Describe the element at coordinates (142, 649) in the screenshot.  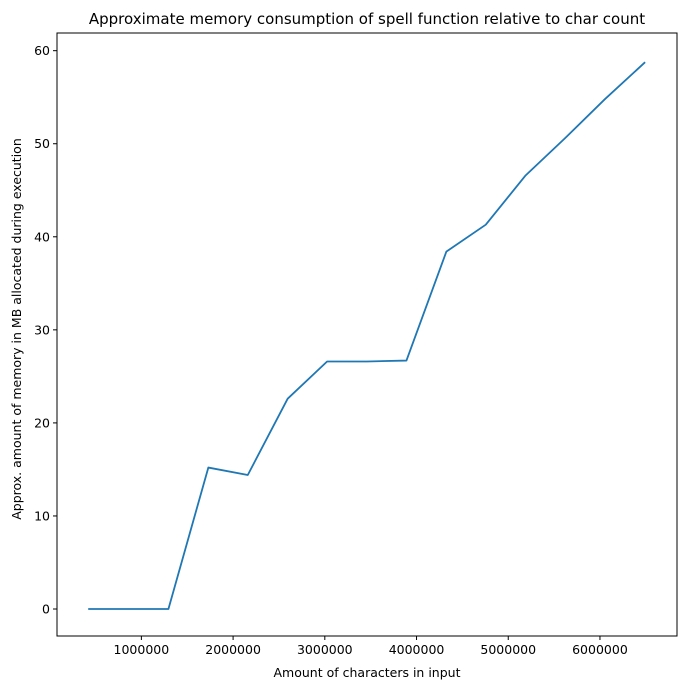
I see `x-tick-label: 1000000` at that location.